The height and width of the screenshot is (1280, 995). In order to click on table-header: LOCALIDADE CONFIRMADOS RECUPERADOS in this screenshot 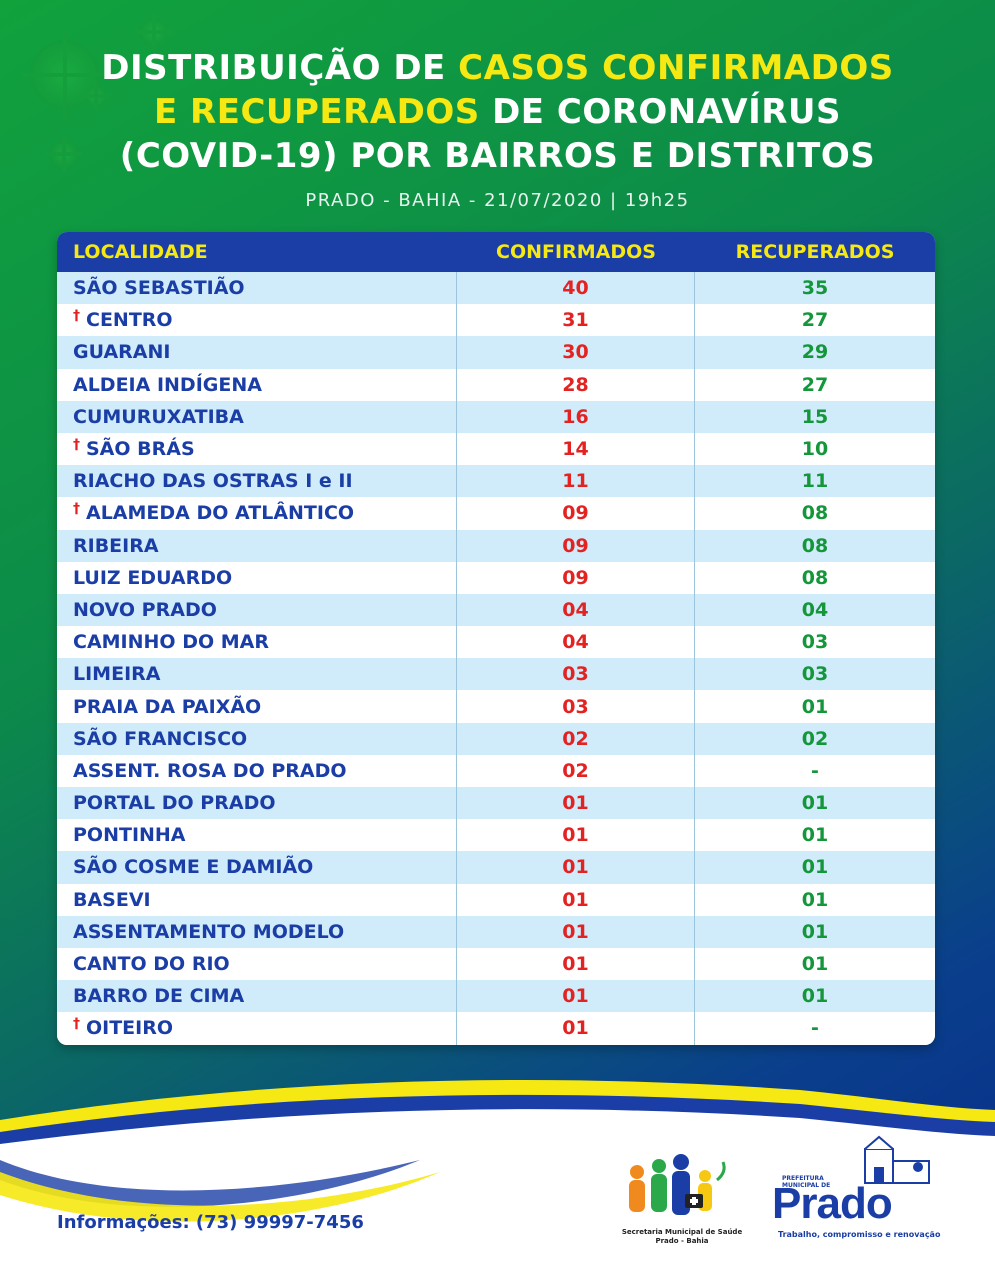, I will do `click(496, 252)`.